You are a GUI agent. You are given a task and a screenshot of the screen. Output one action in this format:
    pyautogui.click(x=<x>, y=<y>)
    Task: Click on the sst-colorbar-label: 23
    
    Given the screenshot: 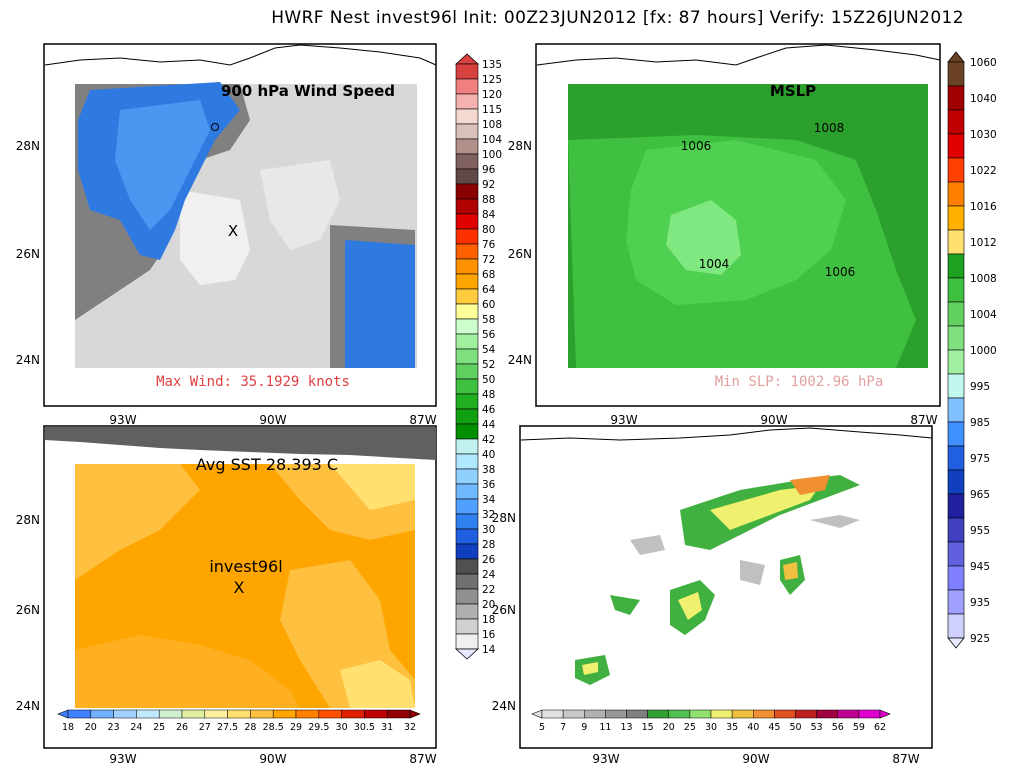 What is the action you would take?
    pyautogui.click(x=114, y=727)
    